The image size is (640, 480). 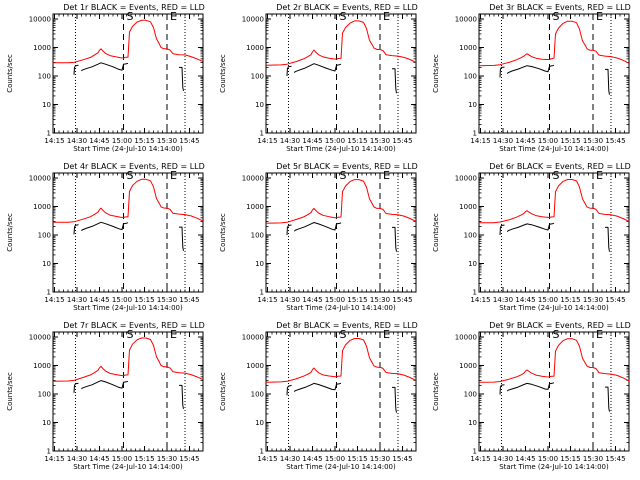 I want to click on panel-title: Det 7r BLACK = Events, RED = LLD, so click(x=134, y=325).